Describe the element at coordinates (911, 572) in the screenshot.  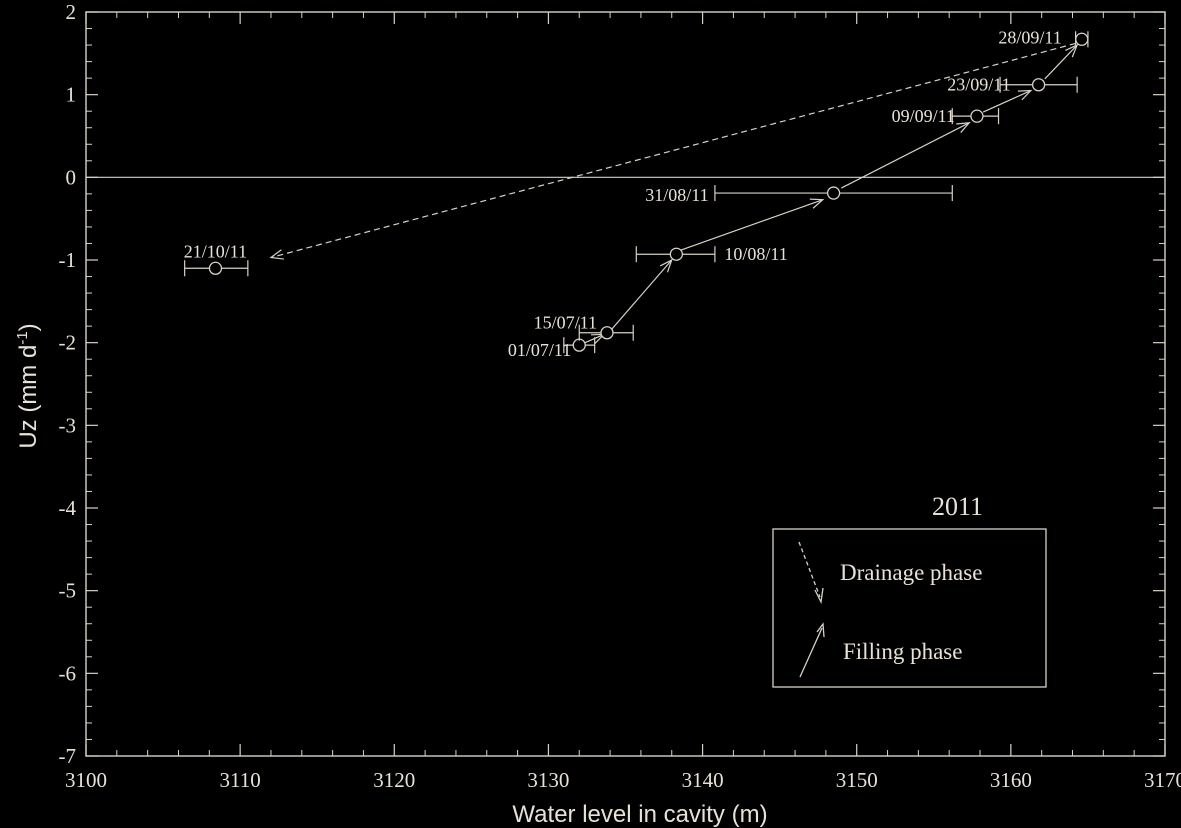
I see `legend-drainage-label: Drainage phase` at that location.